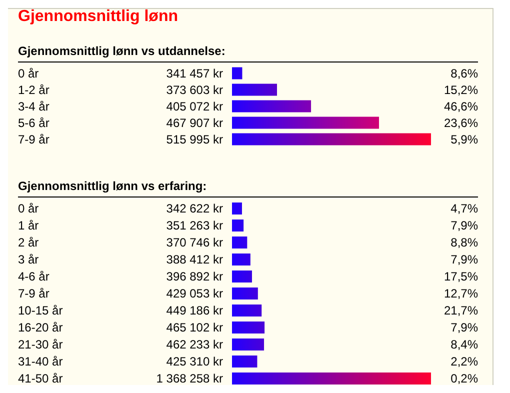 The image size is (510, 393). Describe the element at coordinates (194, 311) in the screenshot. I see `data-label: 449 186 kr` at that location.